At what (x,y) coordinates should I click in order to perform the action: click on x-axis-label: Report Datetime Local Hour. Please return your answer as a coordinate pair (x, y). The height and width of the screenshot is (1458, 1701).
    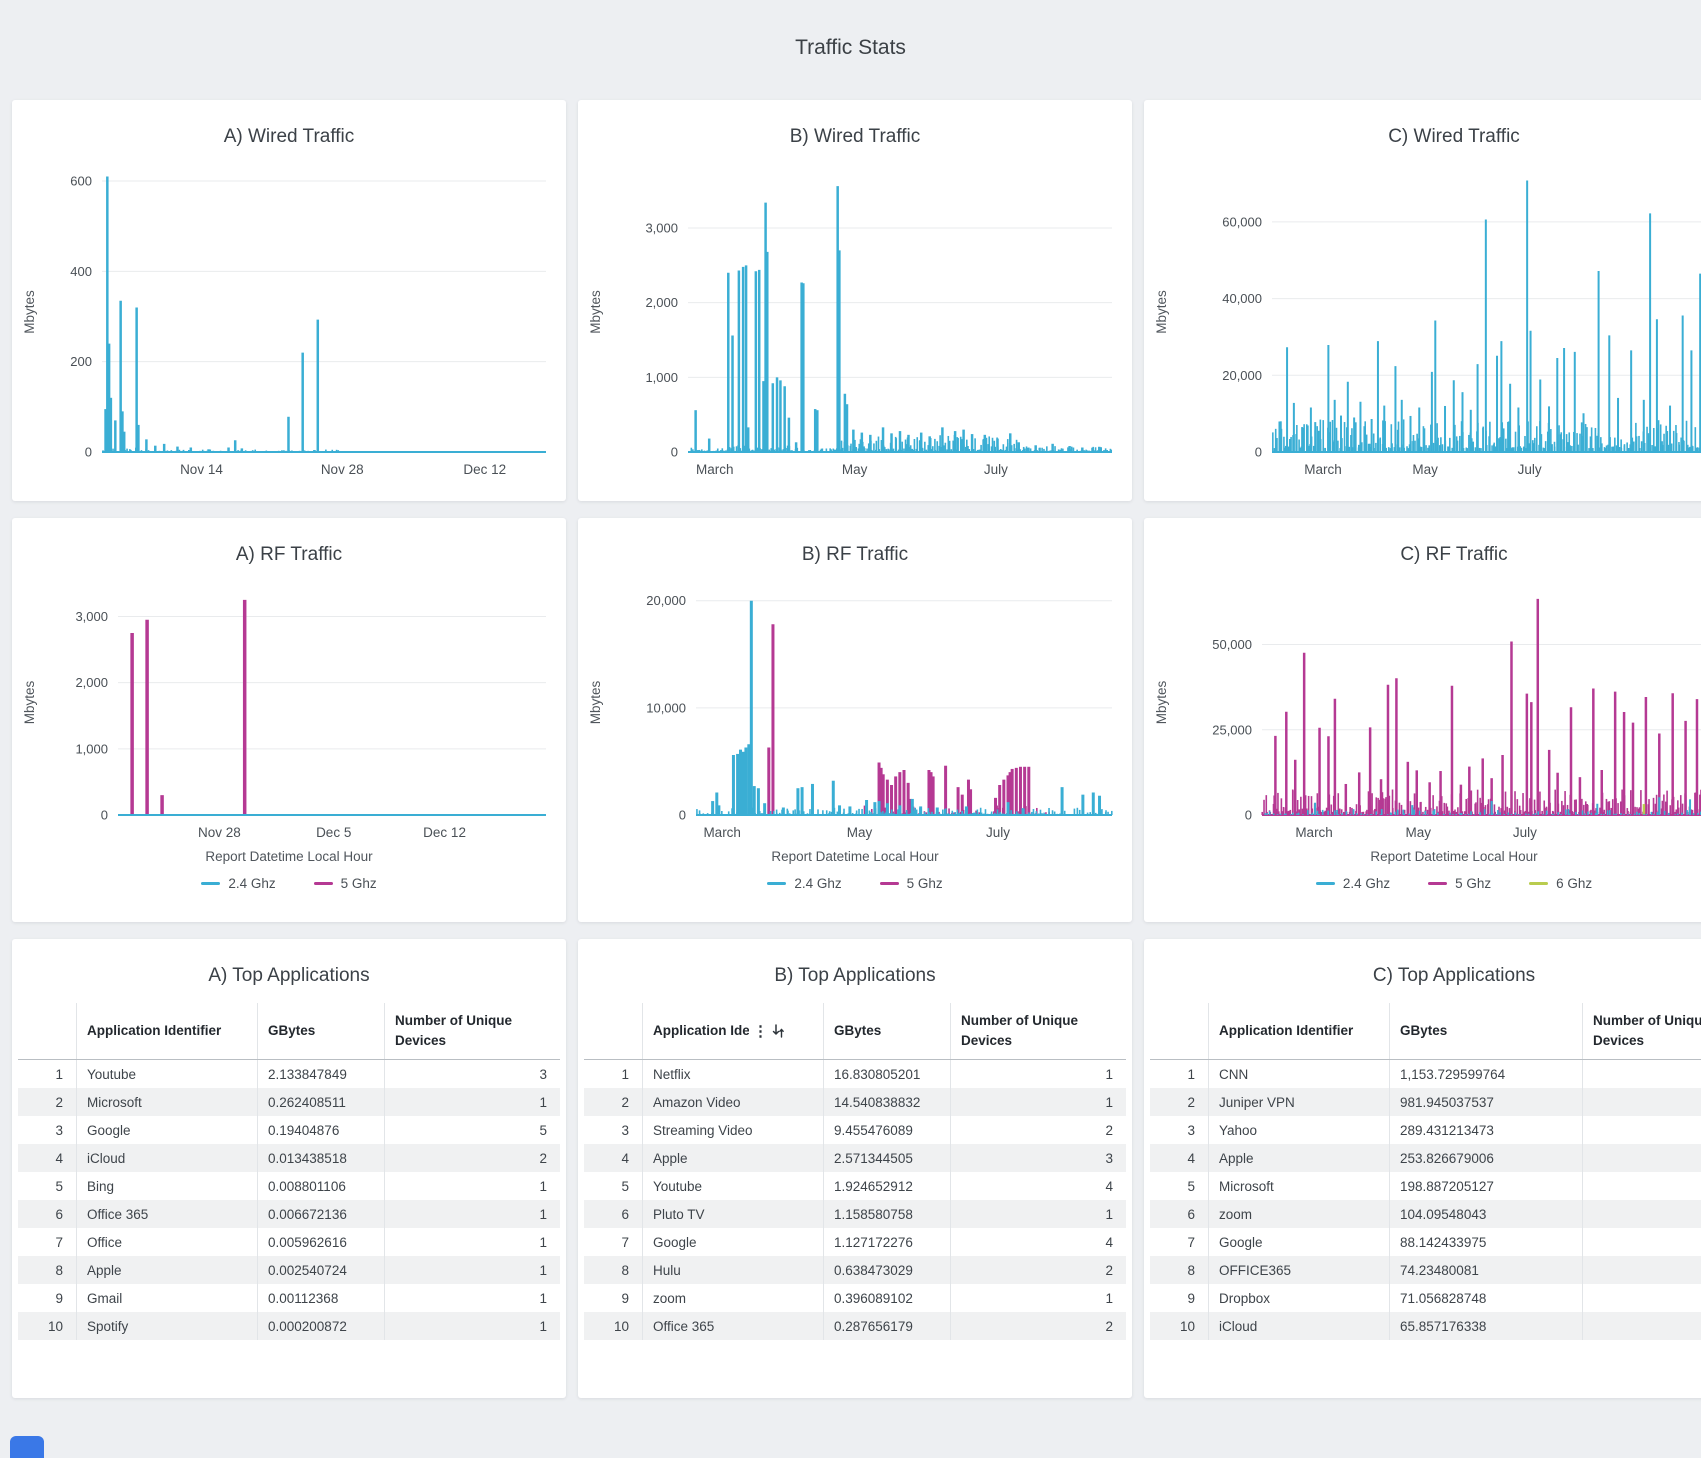
    Looking at the image, I should click on (855, 856).